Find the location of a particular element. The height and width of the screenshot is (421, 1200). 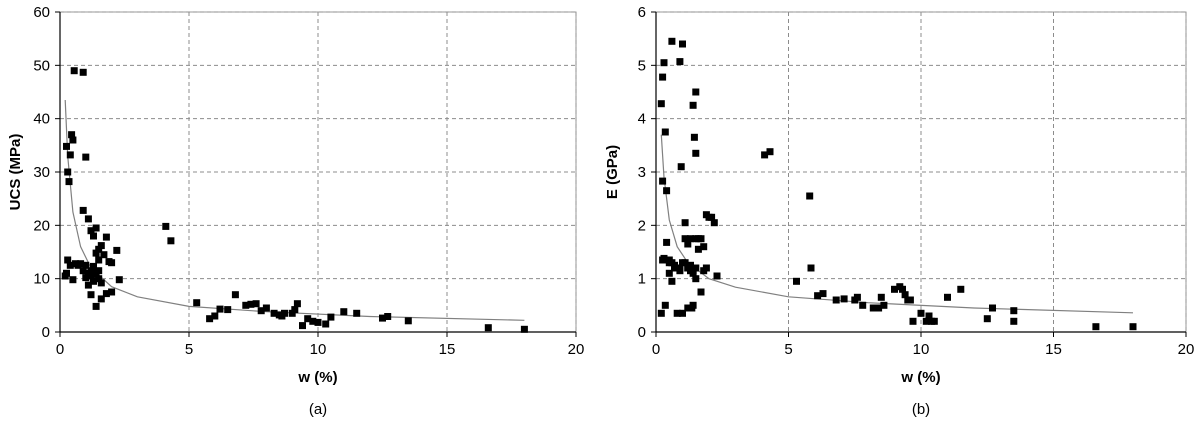

y-tick-label: 10 is located at coordinates (41, 279).